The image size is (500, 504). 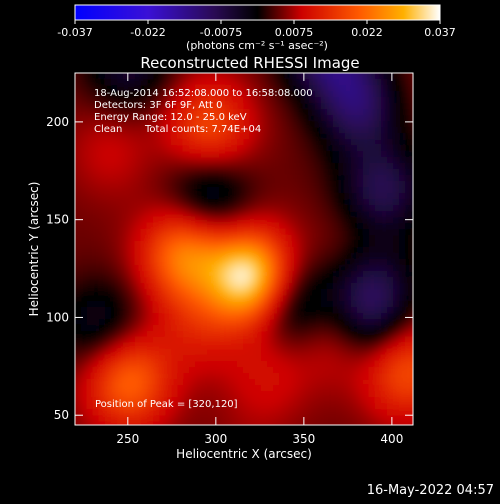 I want to click on colorbar-tick-label: 0.0075, so click(x=294, y=32).